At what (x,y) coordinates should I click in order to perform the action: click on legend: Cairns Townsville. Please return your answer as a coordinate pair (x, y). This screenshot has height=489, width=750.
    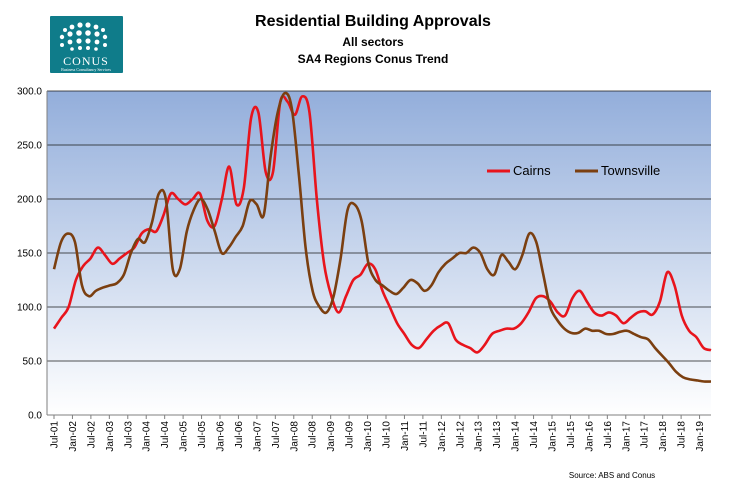
    Looking at the image, I should click on (573, 170).